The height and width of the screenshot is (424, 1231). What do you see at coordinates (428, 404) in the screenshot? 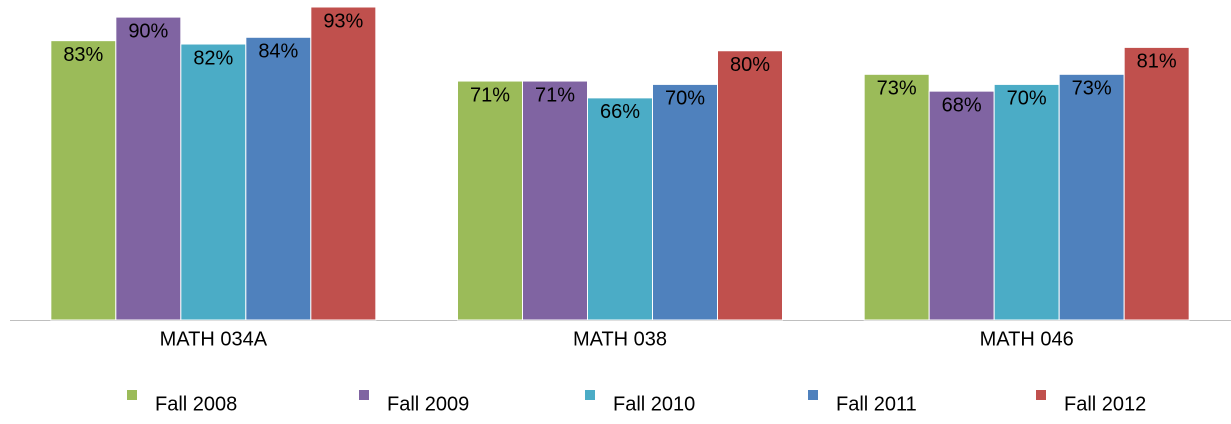
I see `legend-label: Fall 2009` at bounding box center [428, 404].